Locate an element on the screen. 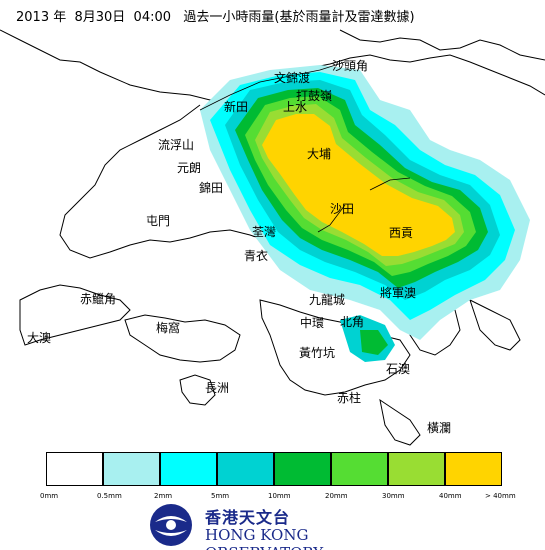  place-label: 橫瀾 is located at coordinates (439, 428).